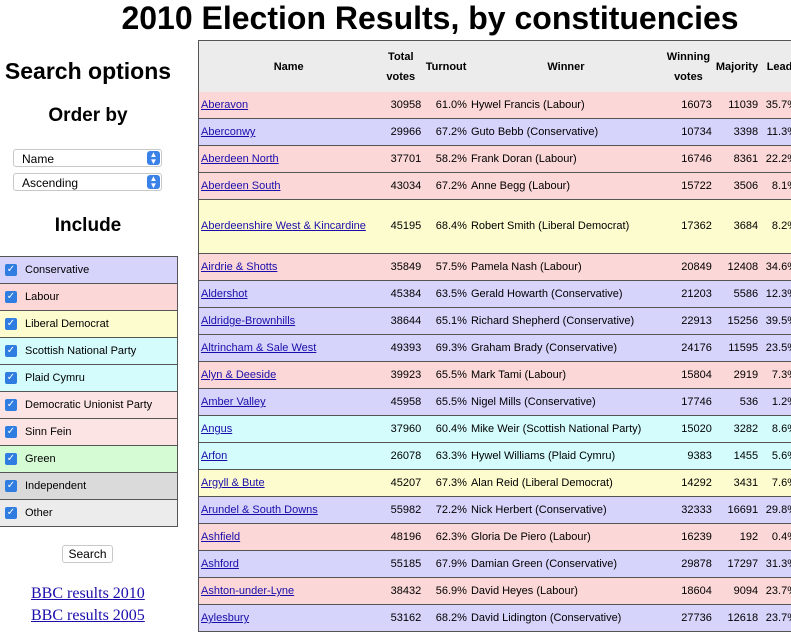 This screenshot has width=791, height=632. What do you see at coordinates (87, 158) in the screenshot?
I see `order-field-select: Name ▲ ▼` at bounding box center [87, 158].